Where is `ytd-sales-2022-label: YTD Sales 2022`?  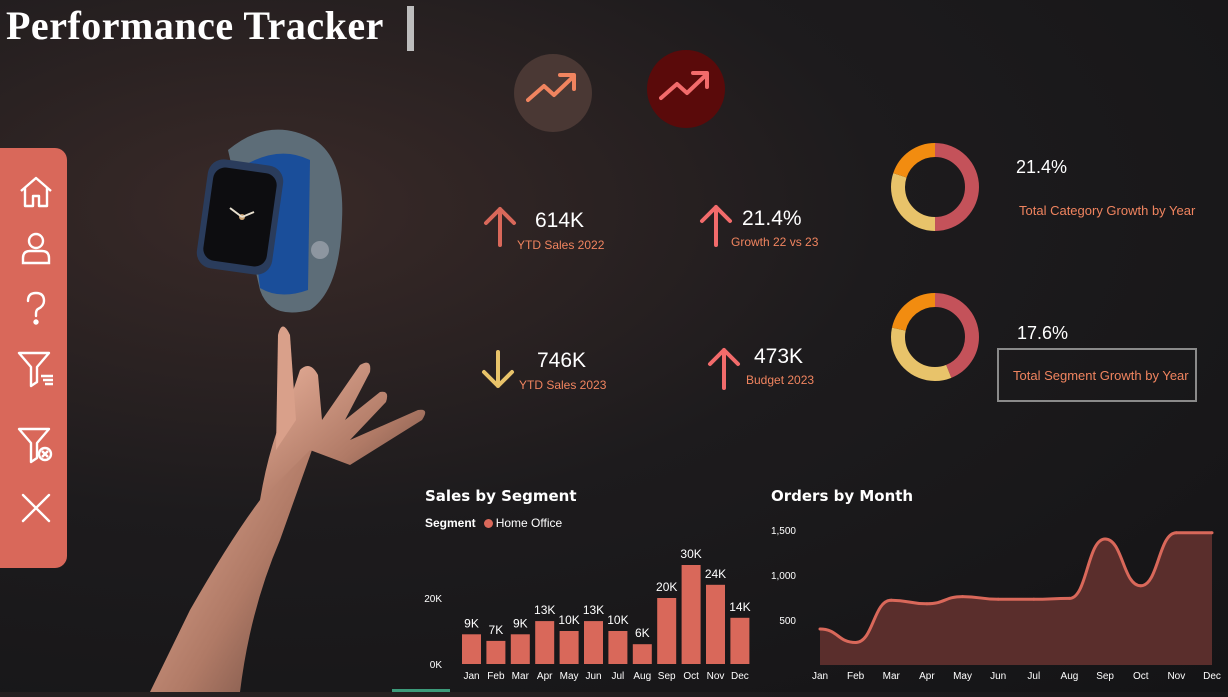
ytd-sales-2022-label: YTD Sales 2022 is located at coordinates (561, 245).